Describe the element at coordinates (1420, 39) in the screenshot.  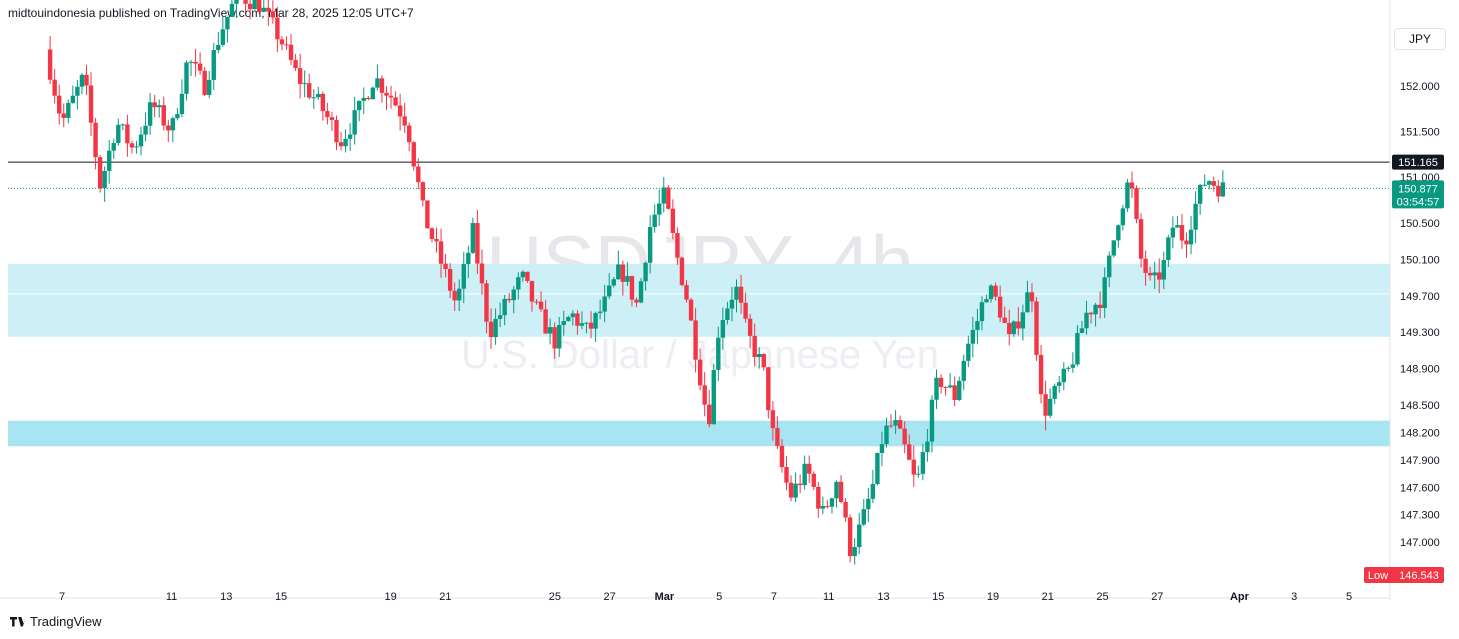
I see `currency-button: JPY` at that location.